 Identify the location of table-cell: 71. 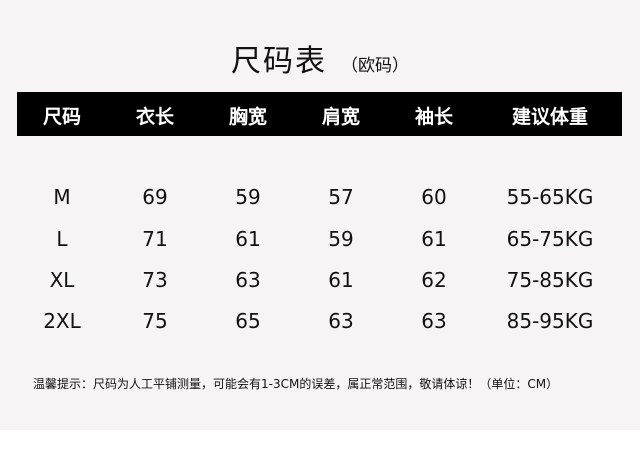
(155, 239).